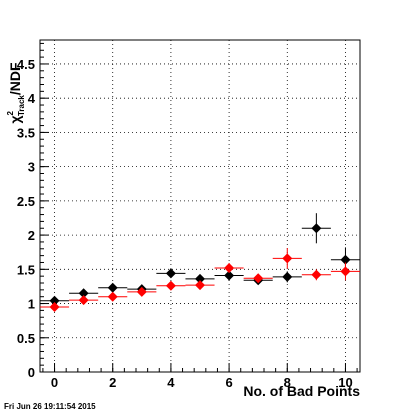 This screenshot has height=414, width=400. What do you see at coordinates (26, 269) in the screenshot?
I see `y-tick-label: 1.5` at bounding box center [26, 269].